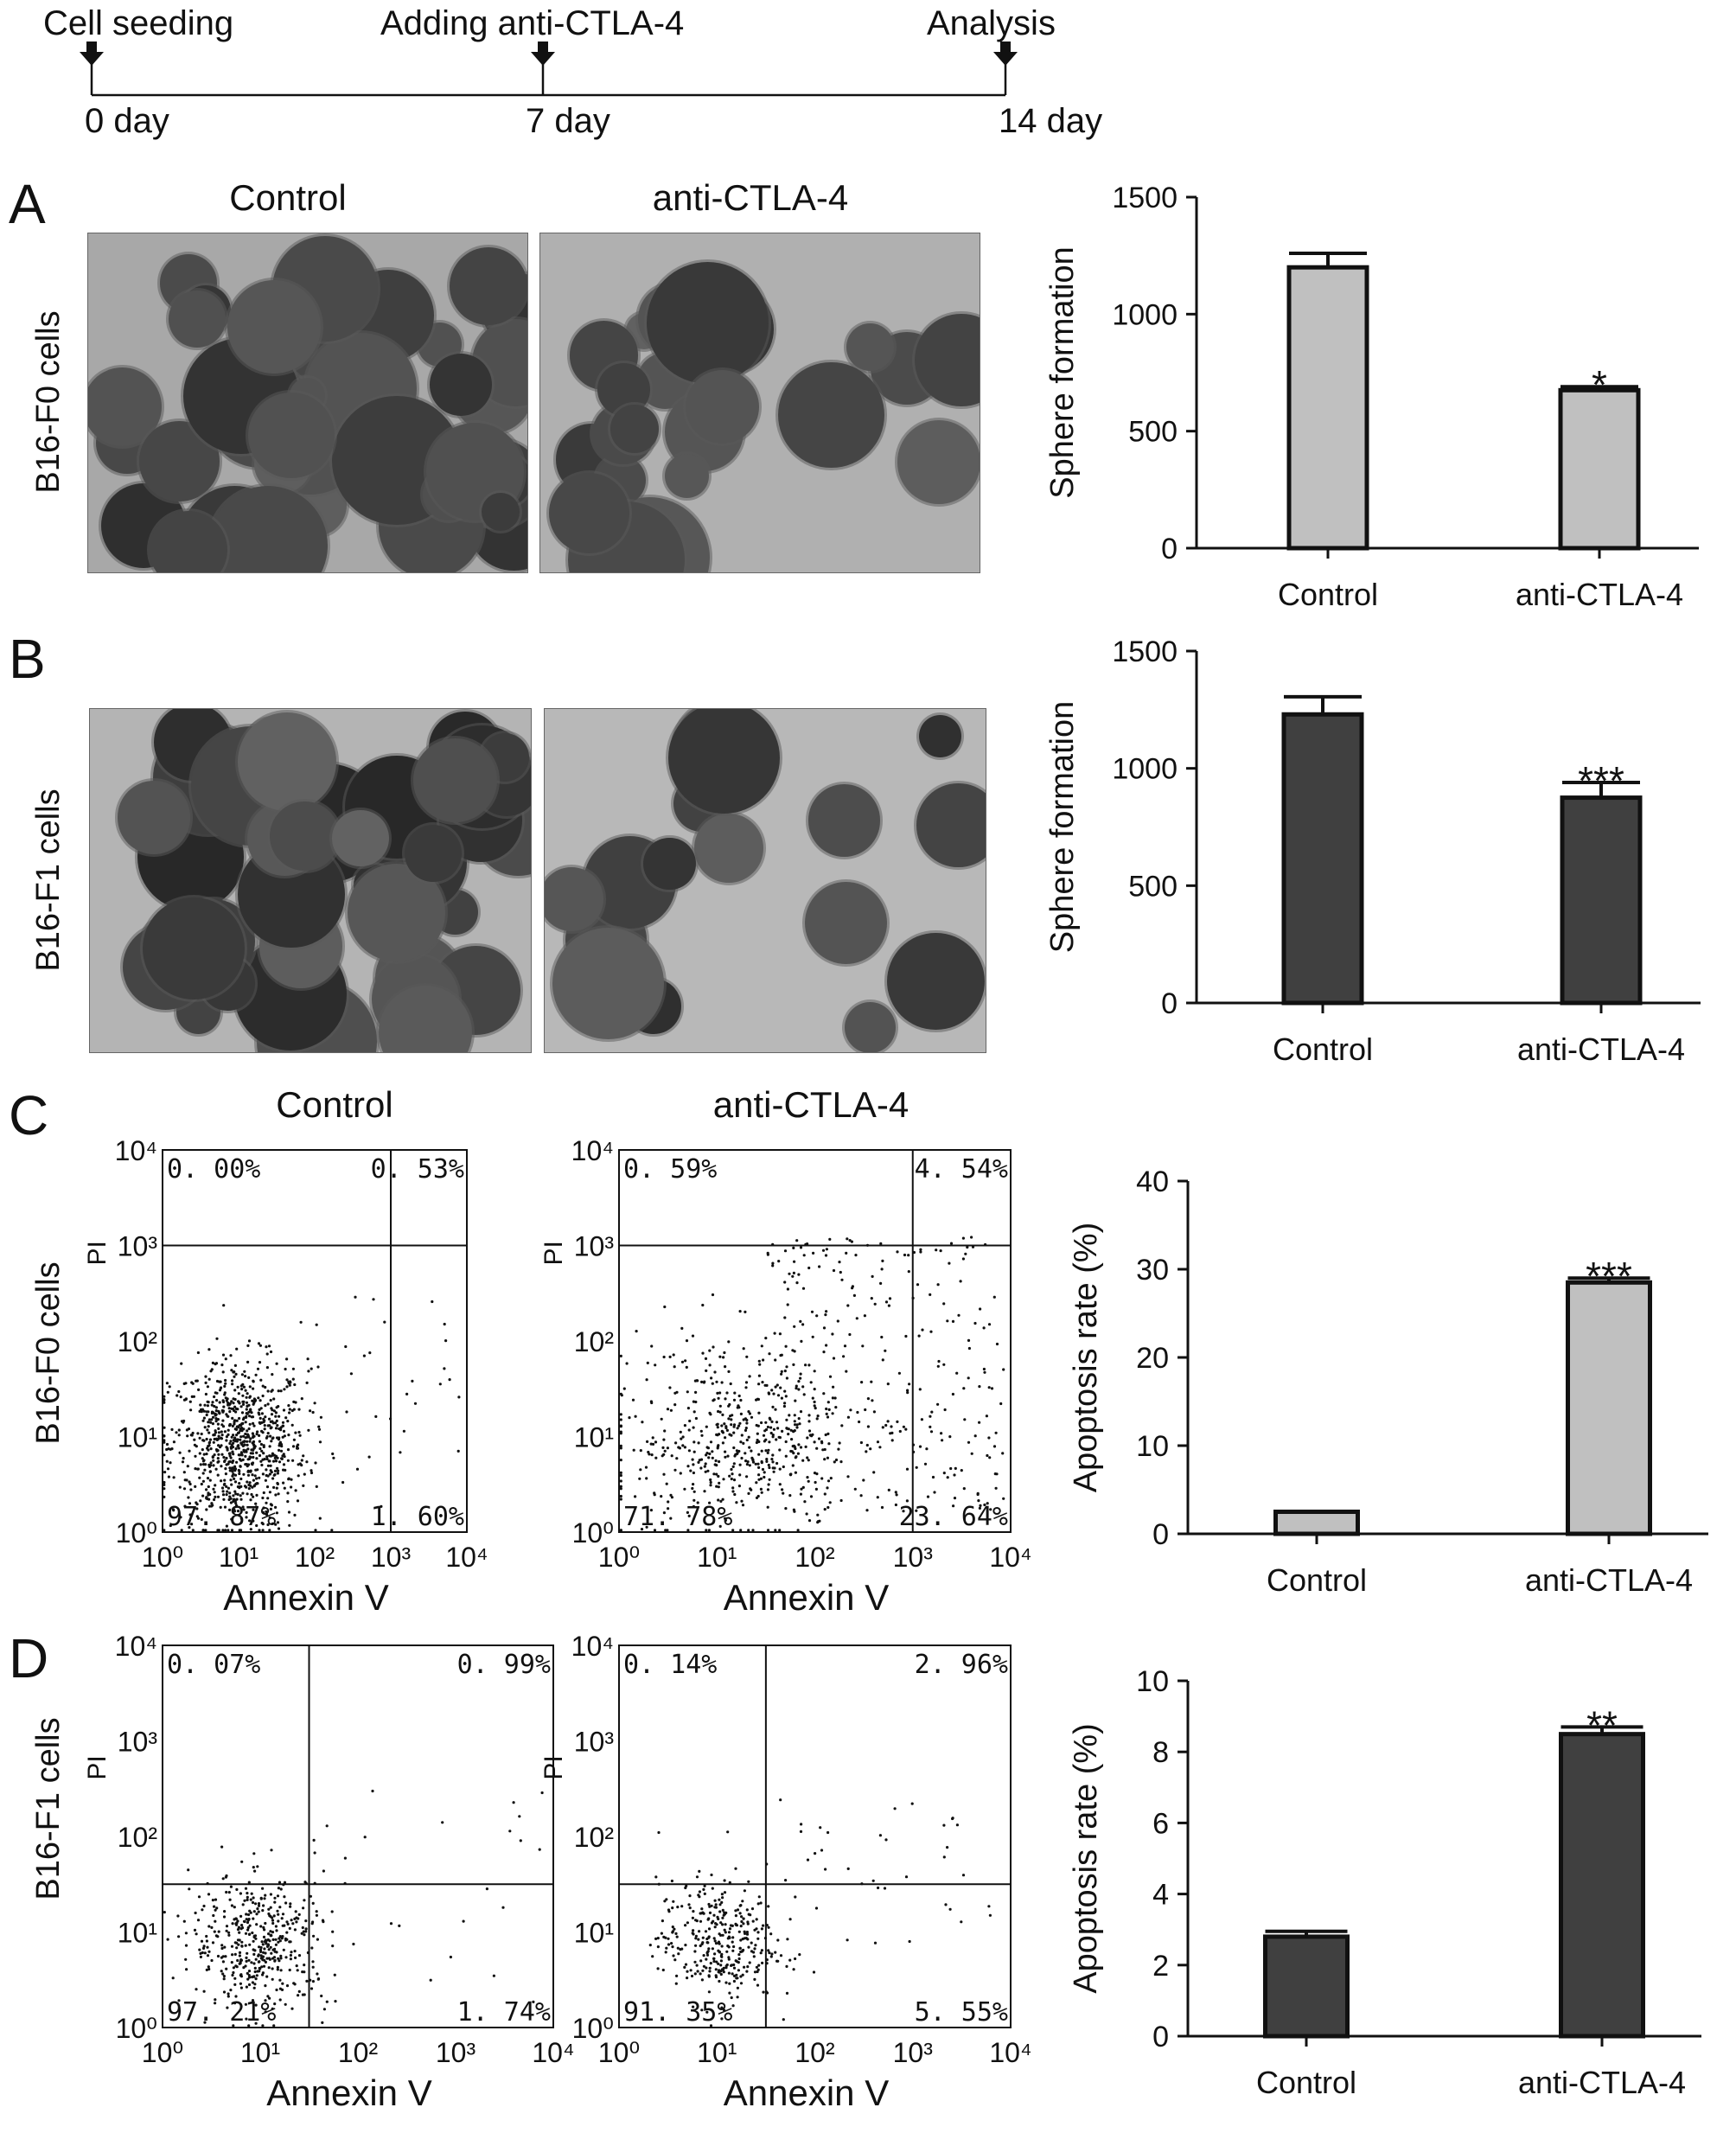 The width and height of the screenshot is (1736, 2133). What do you see at coordinates (707, 323) in the screenshot?
I see `cell-sphere` at bounding box center [707, 323].